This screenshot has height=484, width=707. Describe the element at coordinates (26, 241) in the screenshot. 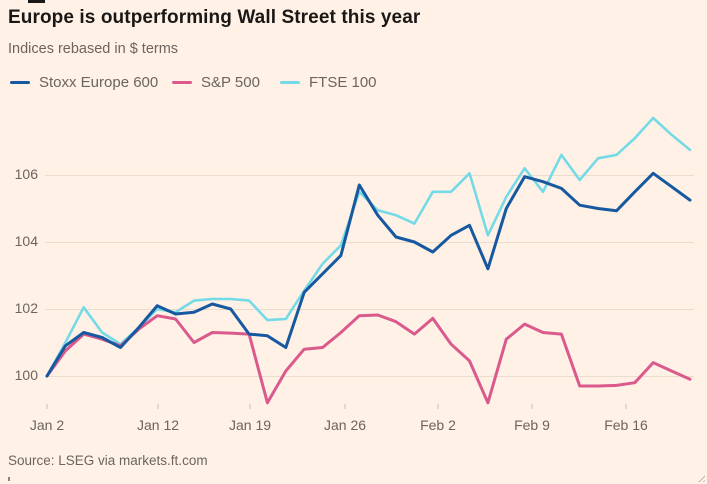

I see `y-tick-label: 104` at that location.